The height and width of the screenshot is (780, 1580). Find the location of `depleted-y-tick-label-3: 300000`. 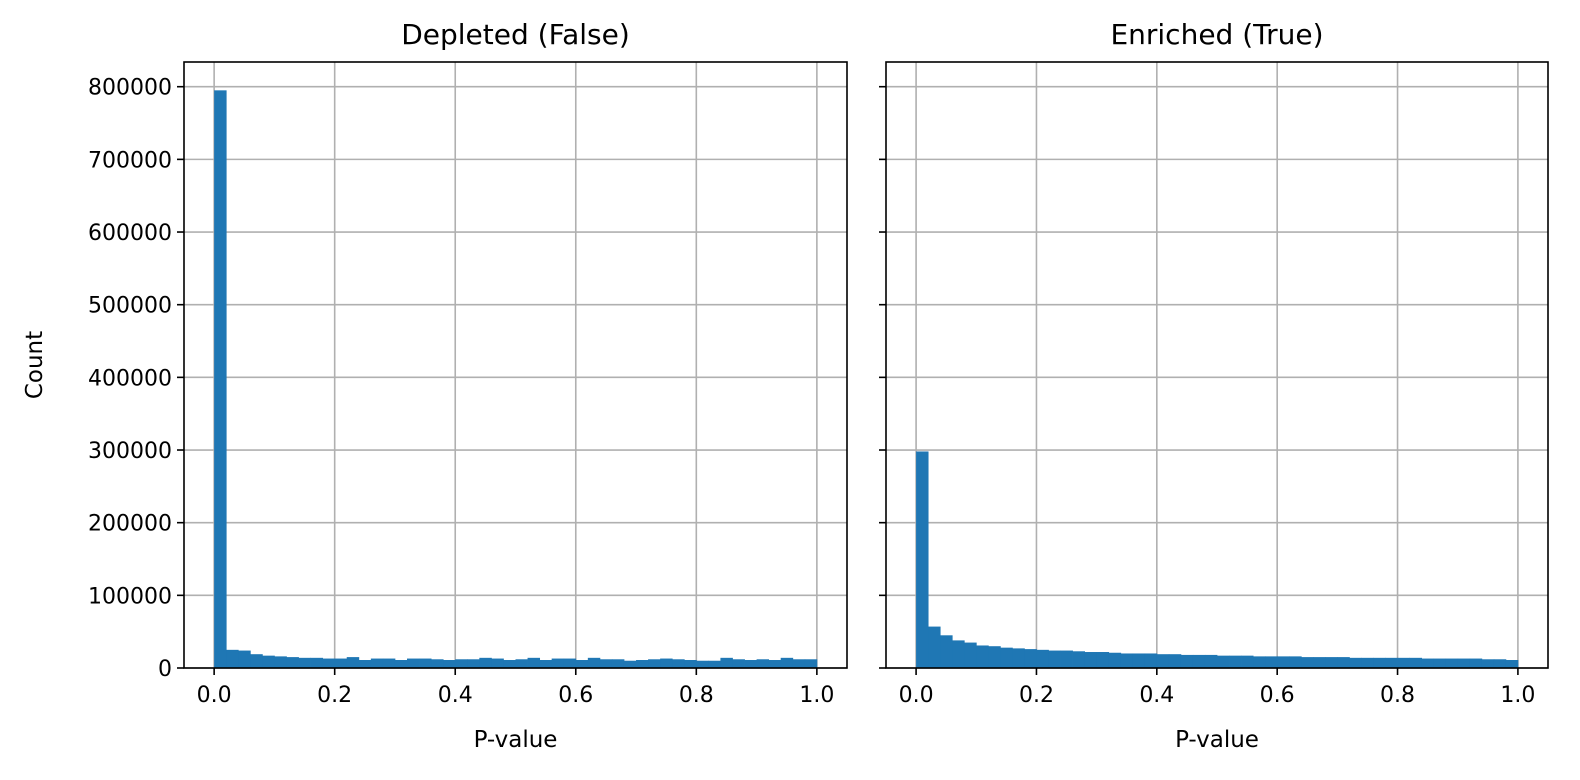

depleted-y-tick-label-3: 300000 is located at coordinates (130, 451).